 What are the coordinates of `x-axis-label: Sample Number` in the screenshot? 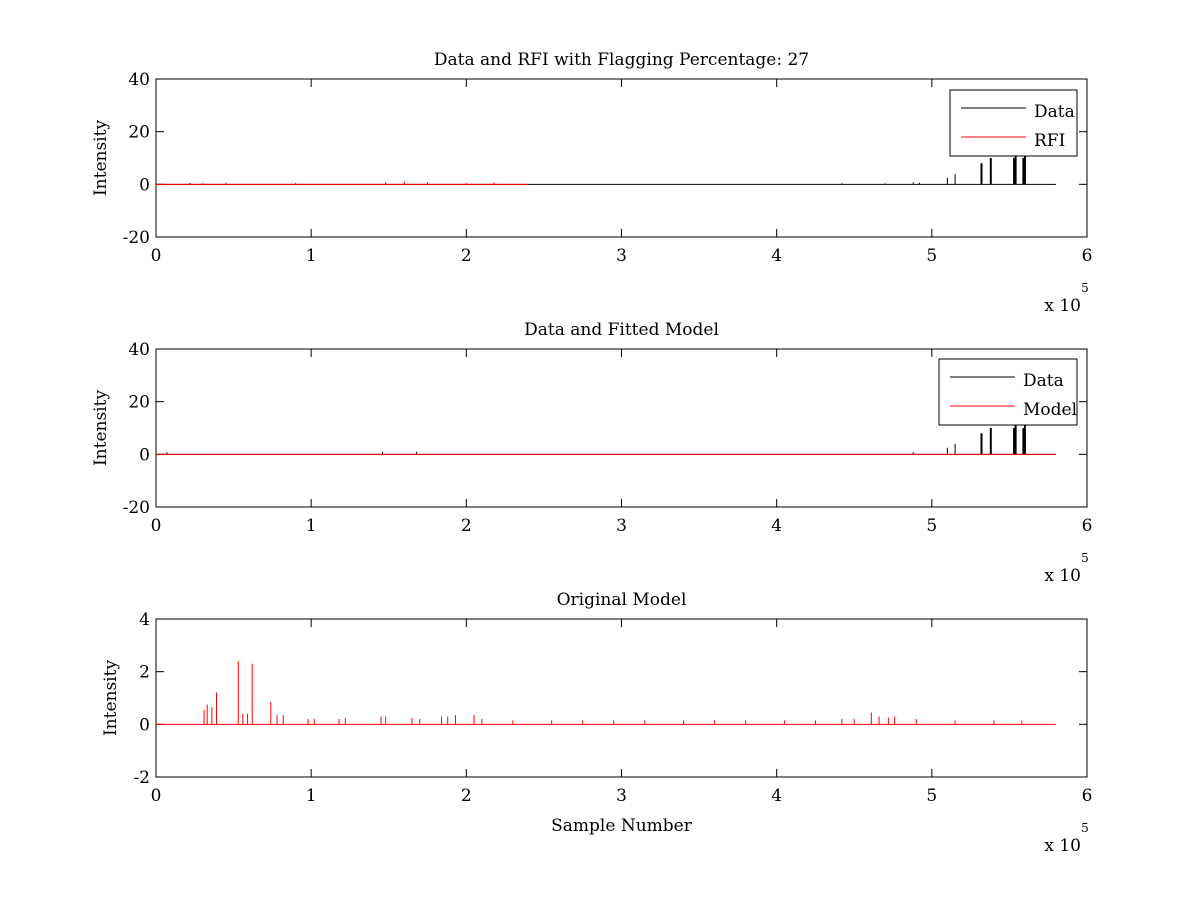 It's located at (622, 826).